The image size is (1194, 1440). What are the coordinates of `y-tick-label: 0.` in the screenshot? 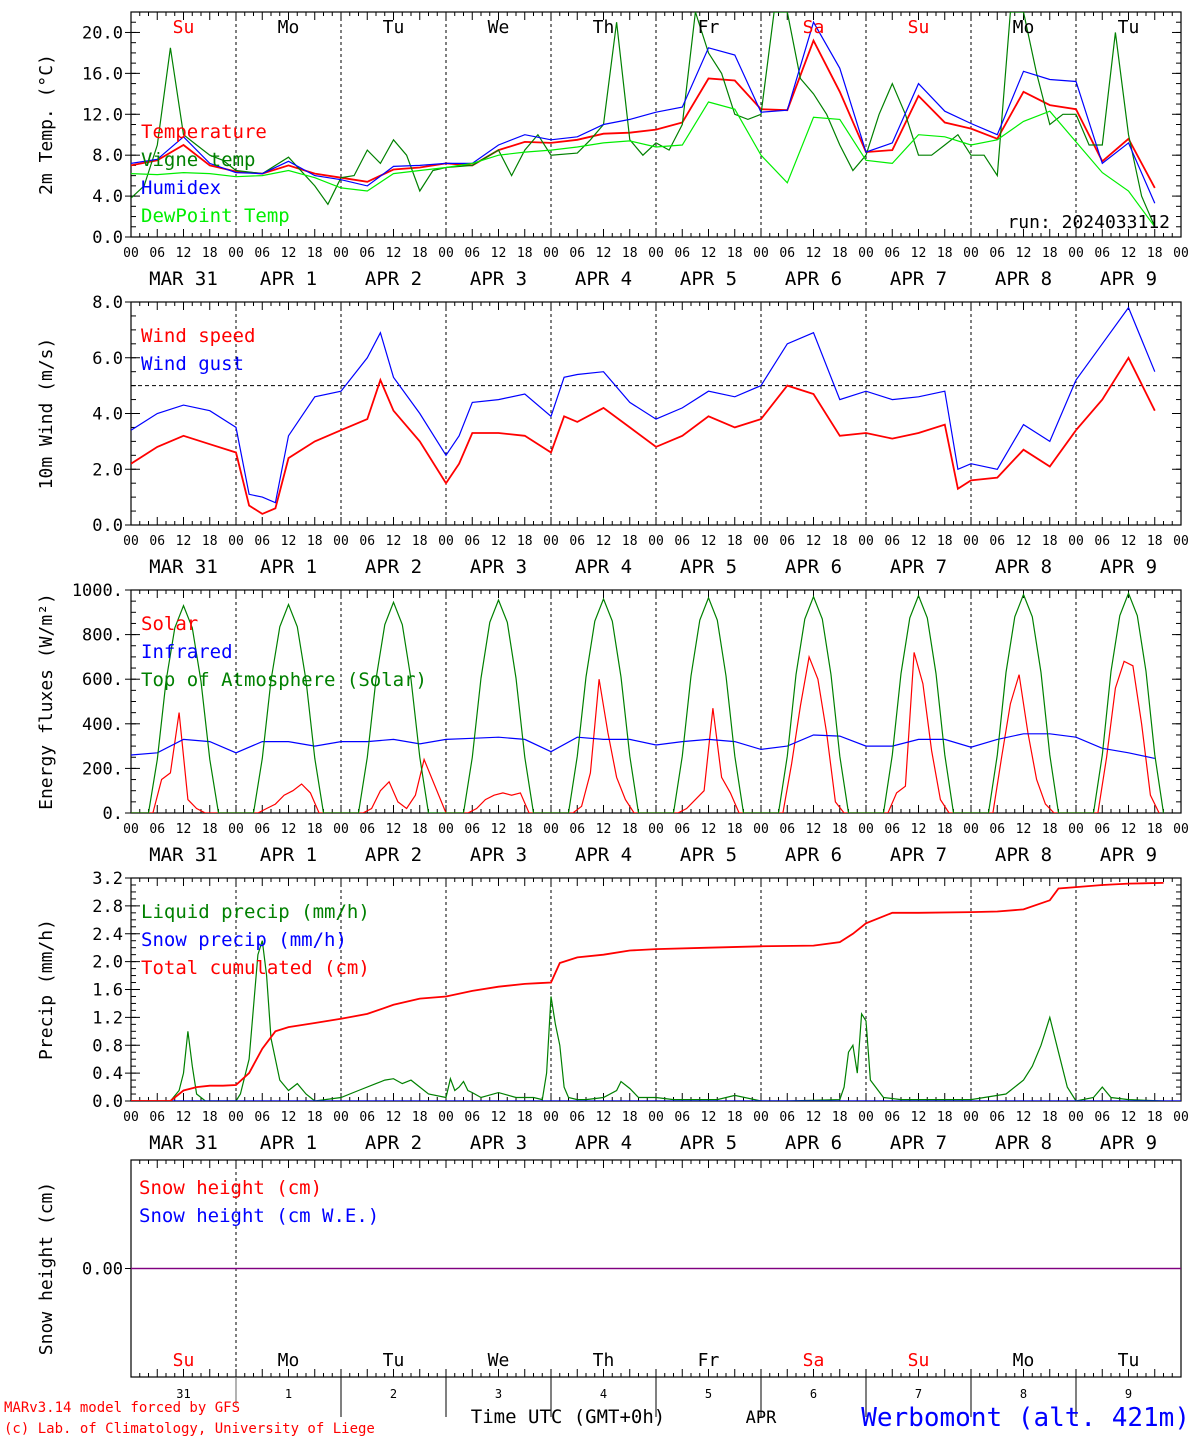 It's located at (113, 814).